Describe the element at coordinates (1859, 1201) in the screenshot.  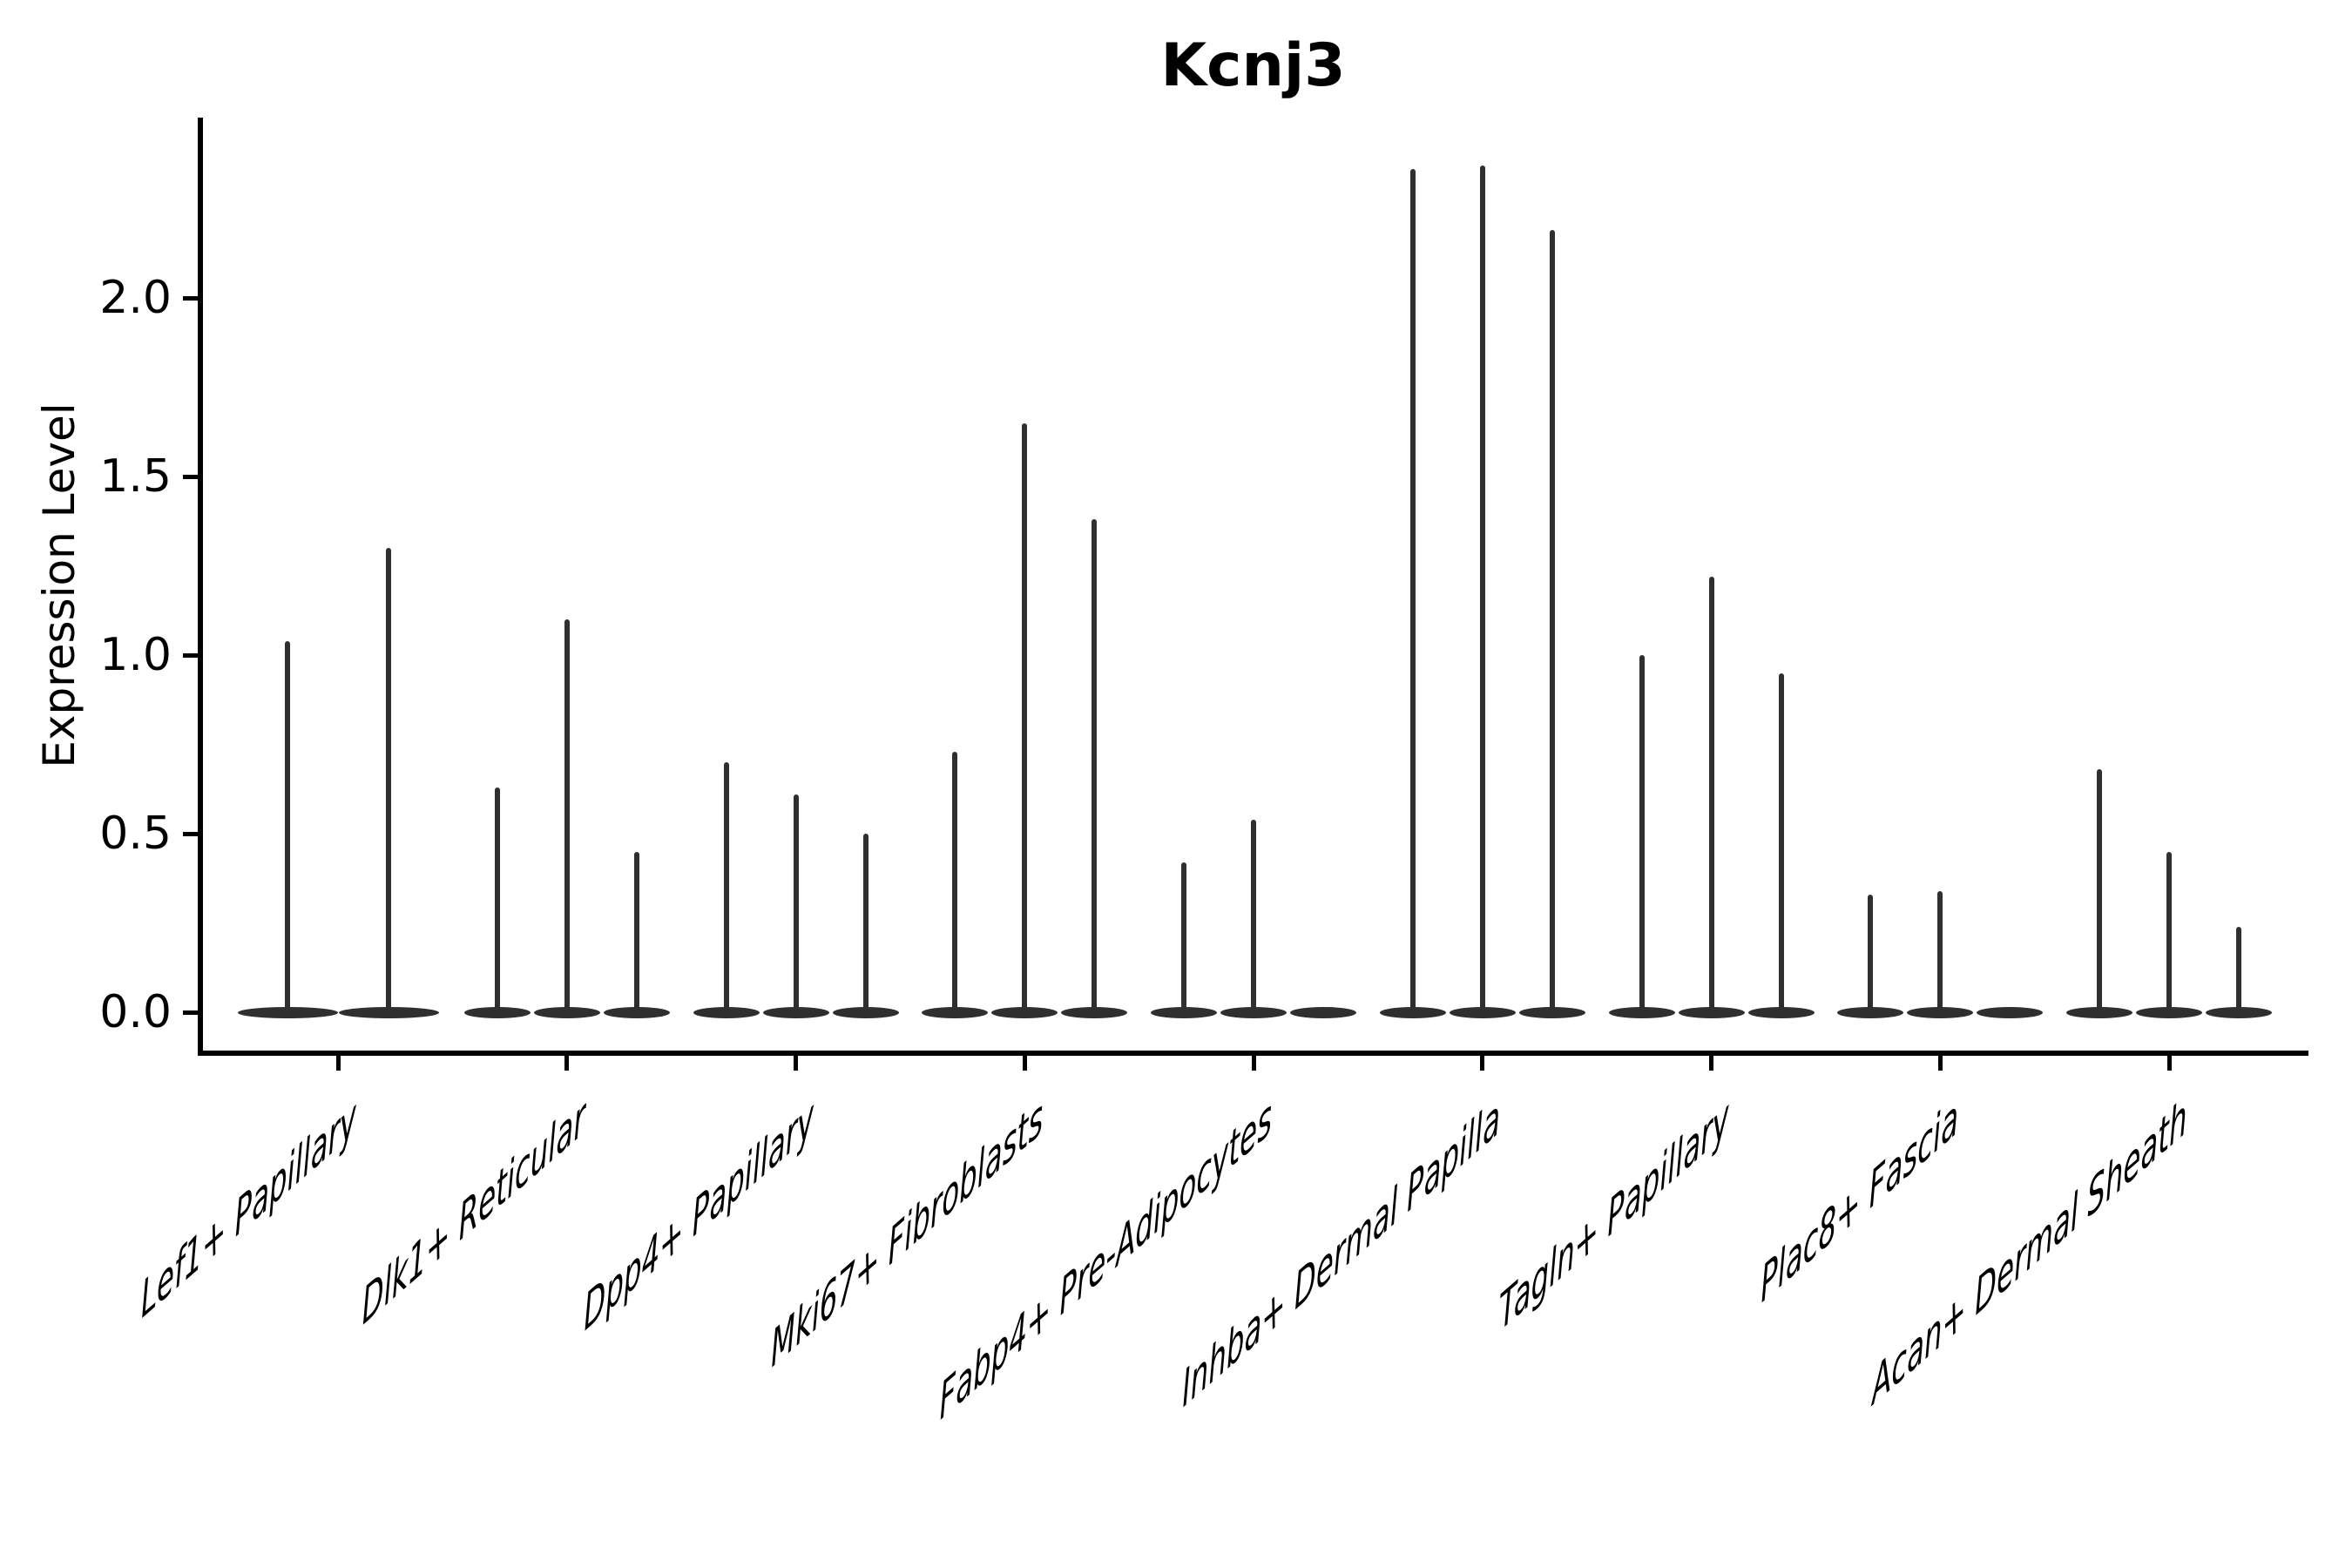
I see `x-tick-label: Plac8+ Fascia` at that location.